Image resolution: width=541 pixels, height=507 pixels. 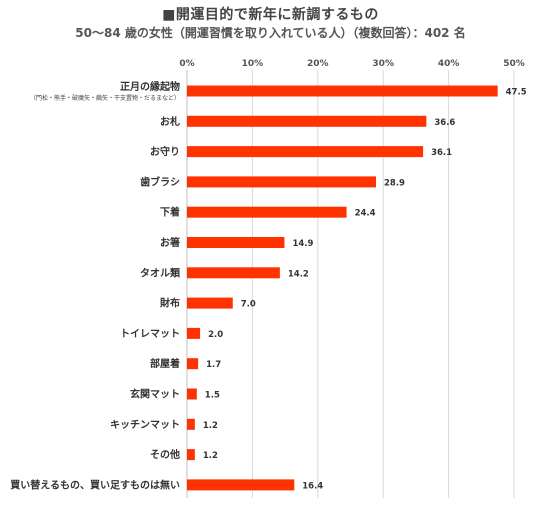 I want to click on category-label: 財布, so click(x=169, y=303).